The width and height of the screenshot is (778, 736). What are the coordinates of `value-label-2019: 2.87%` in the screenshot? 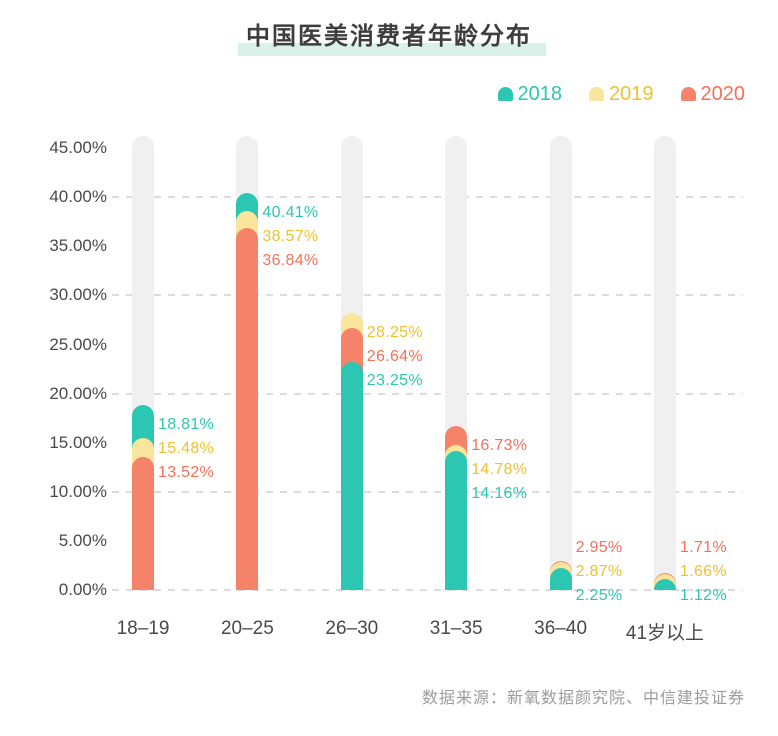 It's located at (599, 571).